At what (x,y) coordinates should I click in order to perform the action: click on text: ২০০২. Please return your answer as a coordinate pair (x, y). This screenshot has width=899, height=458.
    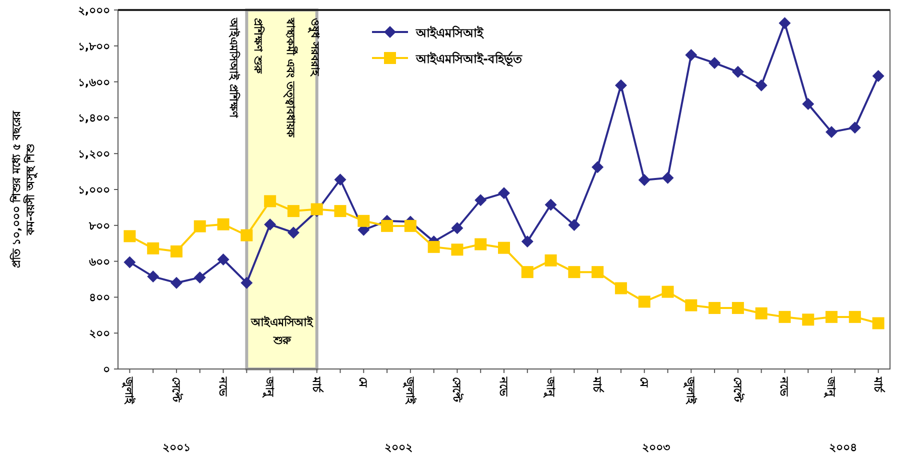
    Looking at the image, I should click on (398, 447).